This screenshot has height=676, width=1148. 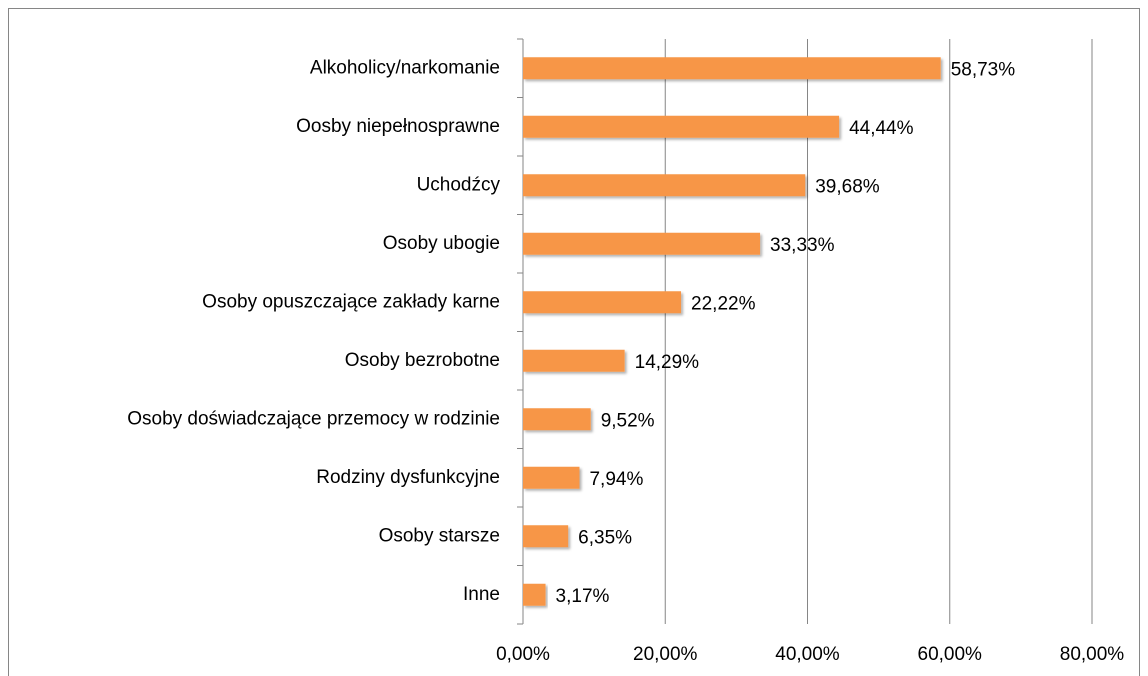 I want to click on value-label: 14,29%, so click(x=667, y=362).